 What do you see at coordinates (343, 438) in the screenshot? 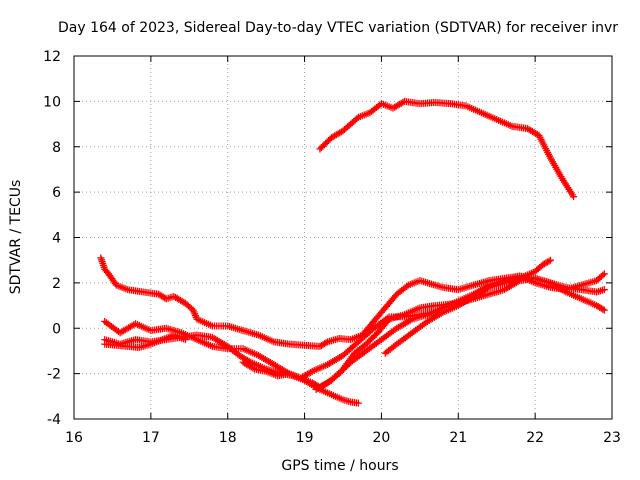
I see `x-tick-labels: 16 17 18 19 20 21 22 23` at bounding box center [343, 438].